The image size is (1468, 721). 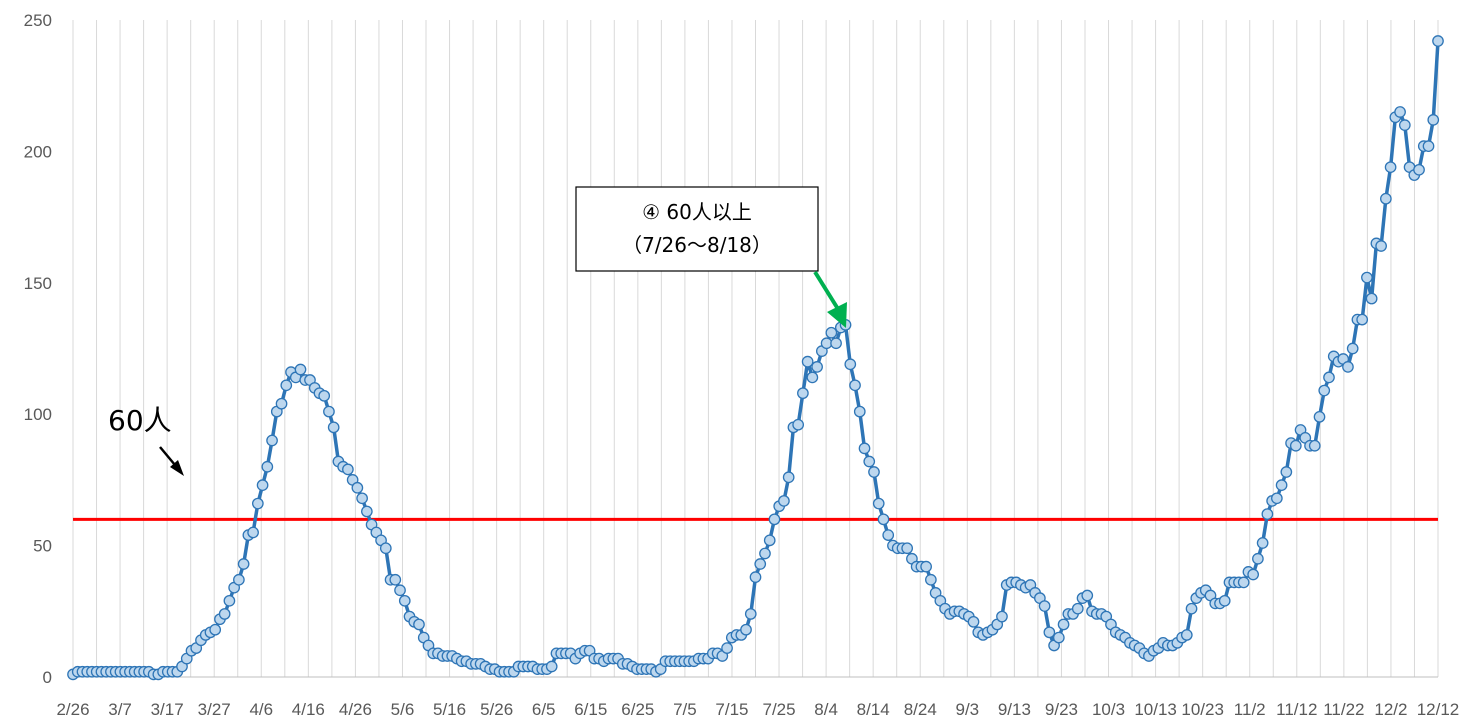 What do you see at coordinates (72, 709) in the screenshot?
I see `x-tick-label: 2/26` at bounding box center [72, 709].